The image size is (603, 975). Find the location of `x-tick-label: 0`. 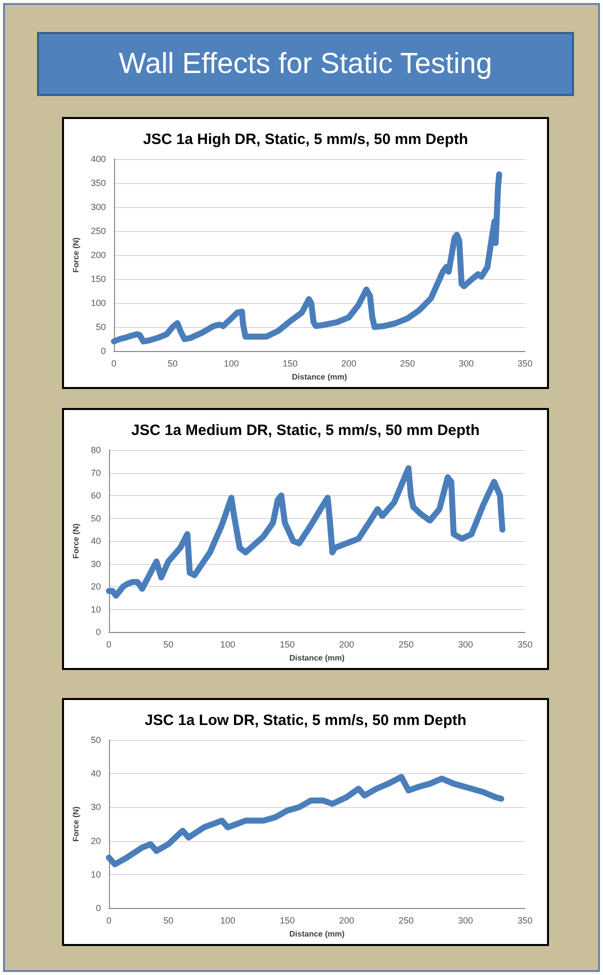

x-tick-label: 0 is located at coordinates (113, 363).